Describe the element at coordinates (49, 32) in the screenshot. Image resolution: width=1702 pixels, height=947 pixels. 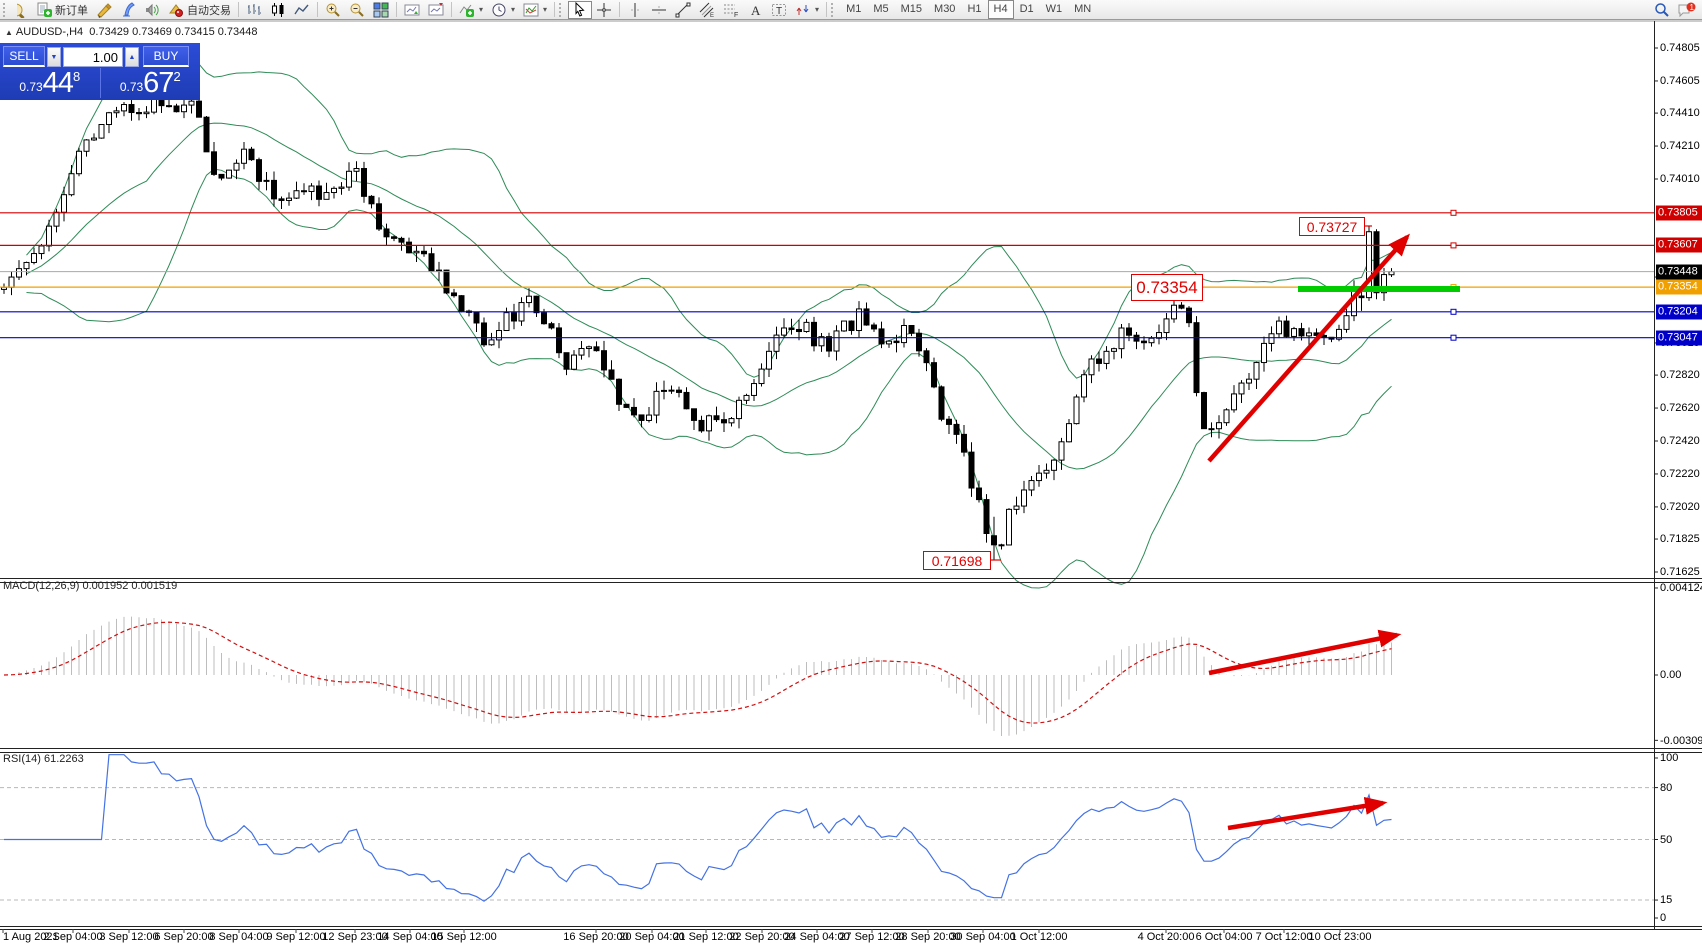
I see `symbol-name: AUDUSD-,H4` at that location.